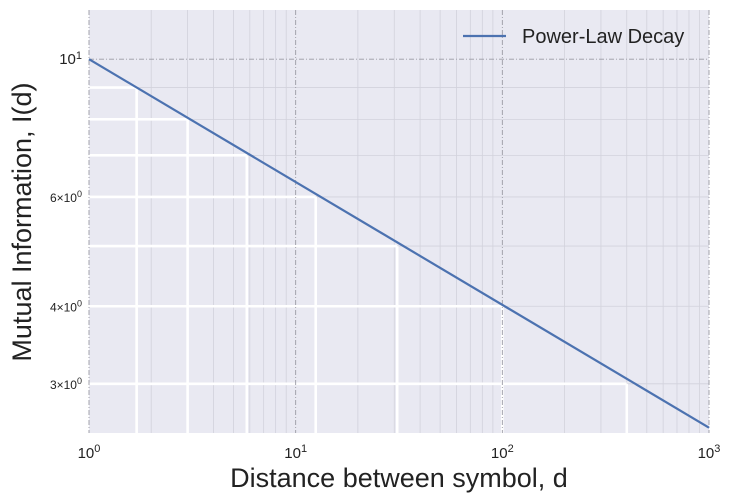  I want to click on legend: Power-Law Decay, so click(573, 37).